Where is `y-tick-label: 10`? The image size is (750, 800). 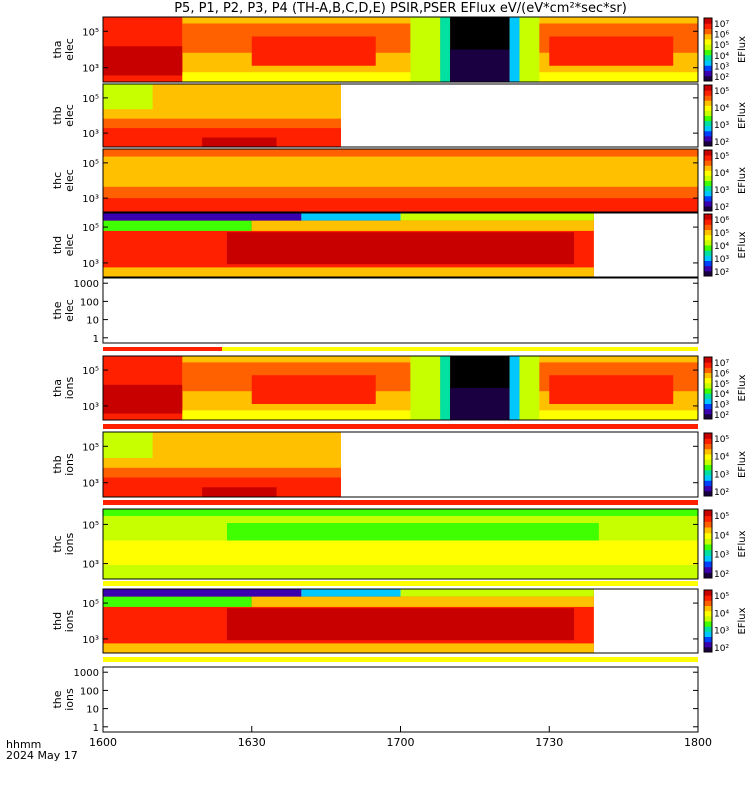 y-tick-label: 10 is located at coordinates (92, 710).